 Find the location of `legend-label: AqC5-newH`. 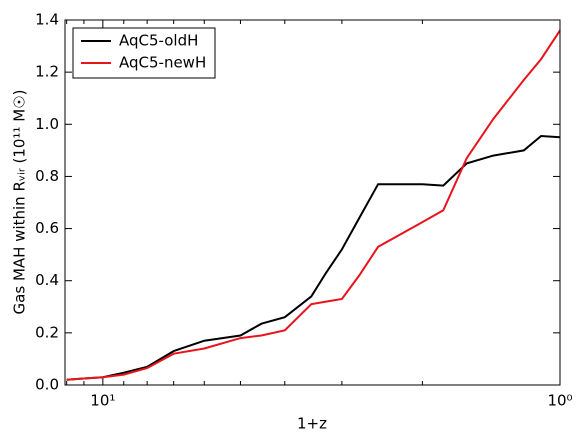

legend-label: AqC5-newH is located at coordinates (162, 63).